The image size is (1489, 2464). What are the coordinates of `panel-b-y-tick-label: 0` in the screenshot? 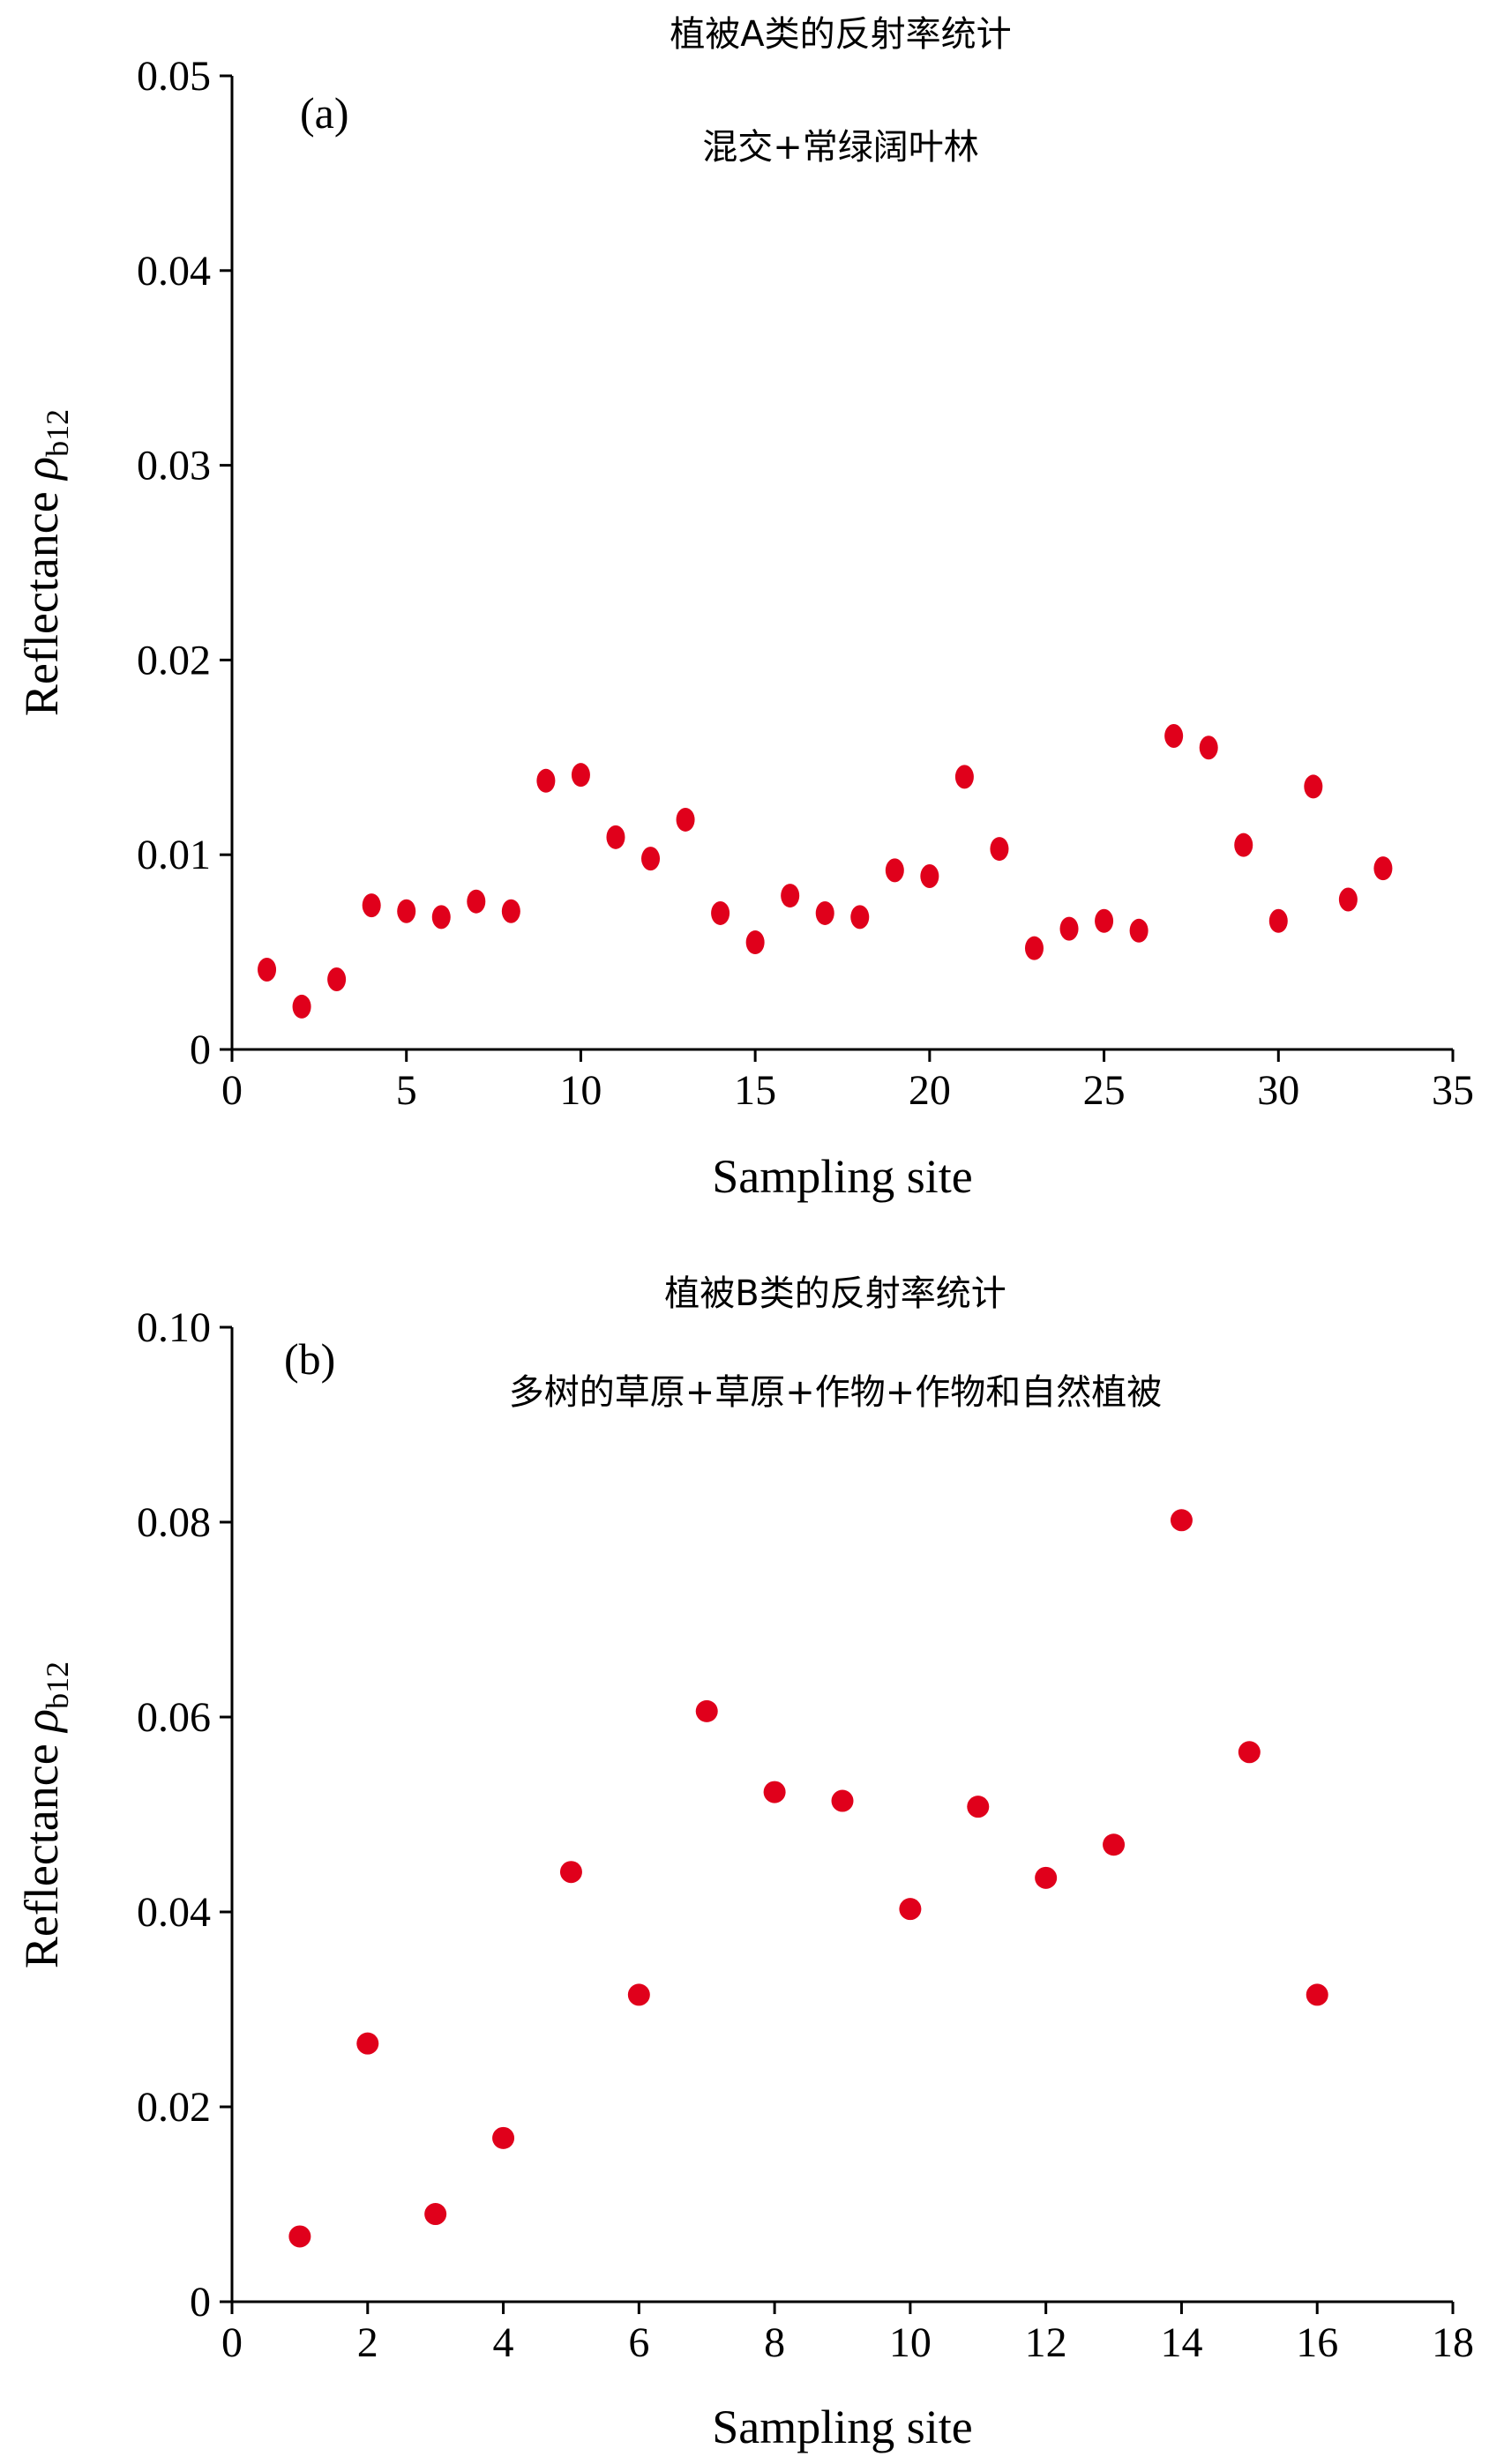 It's located at (201, 2302).